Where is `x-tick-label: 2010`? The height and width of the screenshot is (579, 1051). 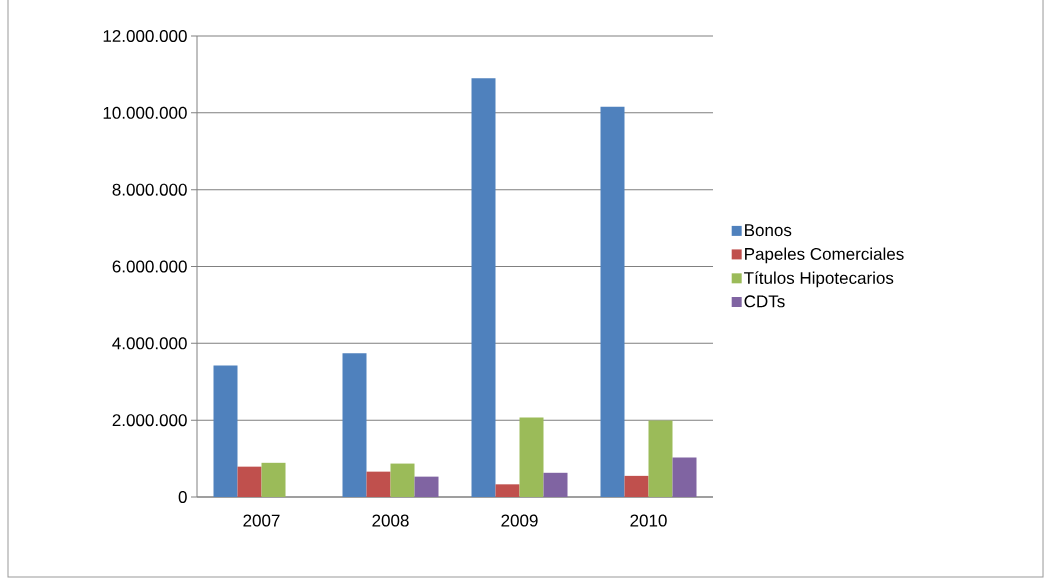
x-tick-label: 2010 is located at coordinates (648, 520).